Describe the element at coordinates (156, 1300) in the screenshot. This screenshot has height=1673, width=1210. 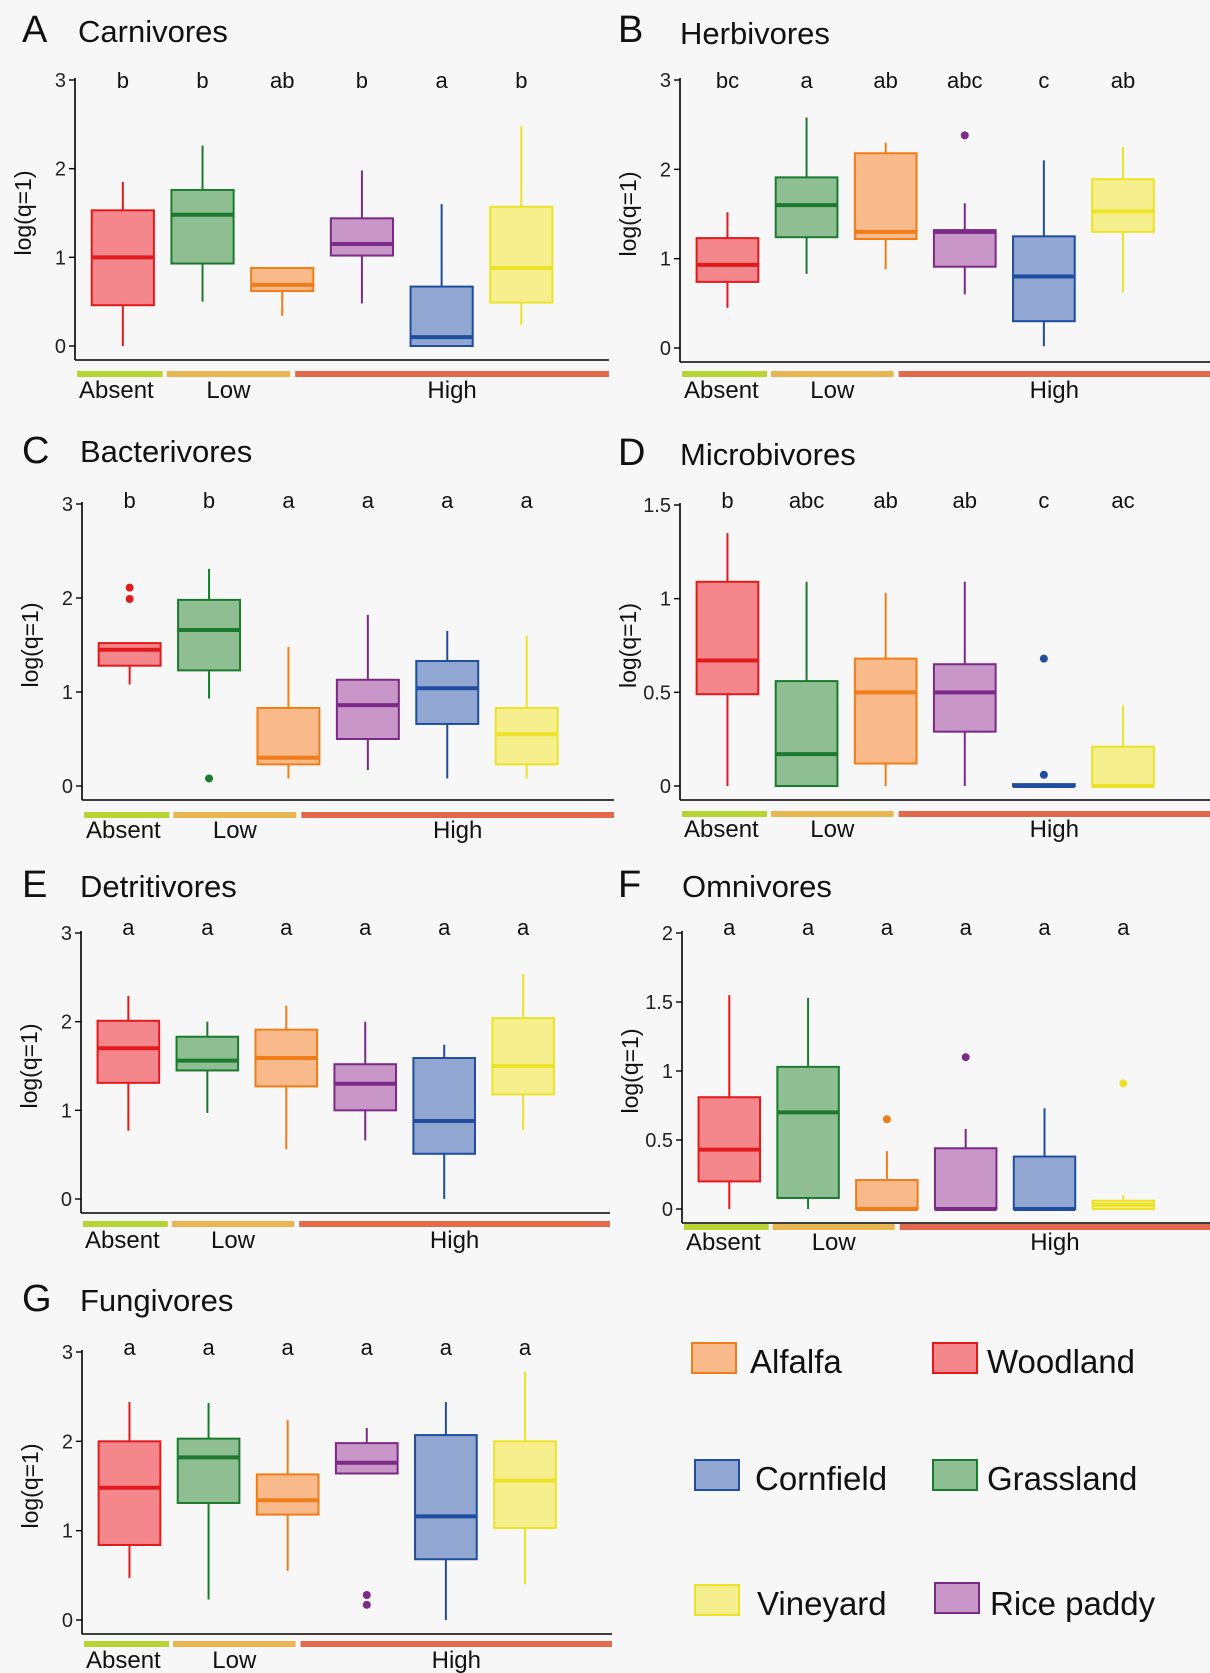
I see `panel-title: Fungivores` at that location.